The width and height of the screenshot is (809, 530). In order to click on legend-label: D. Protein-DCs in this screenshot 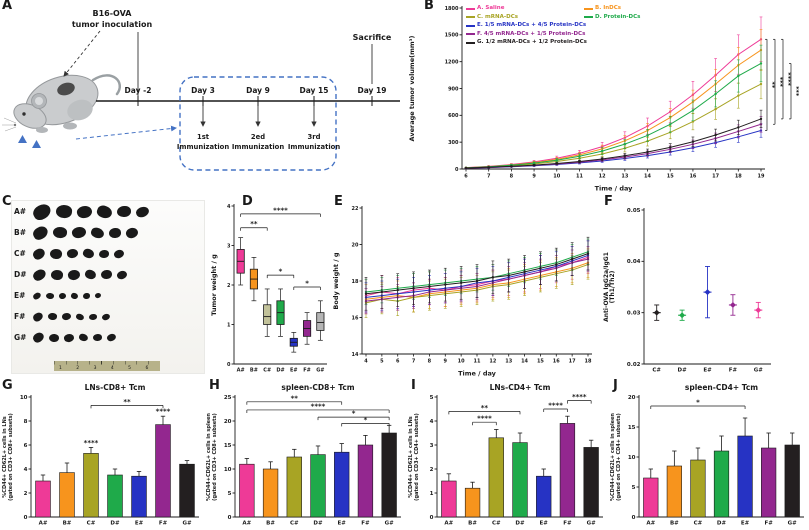, I will do `click(618, 16)`.